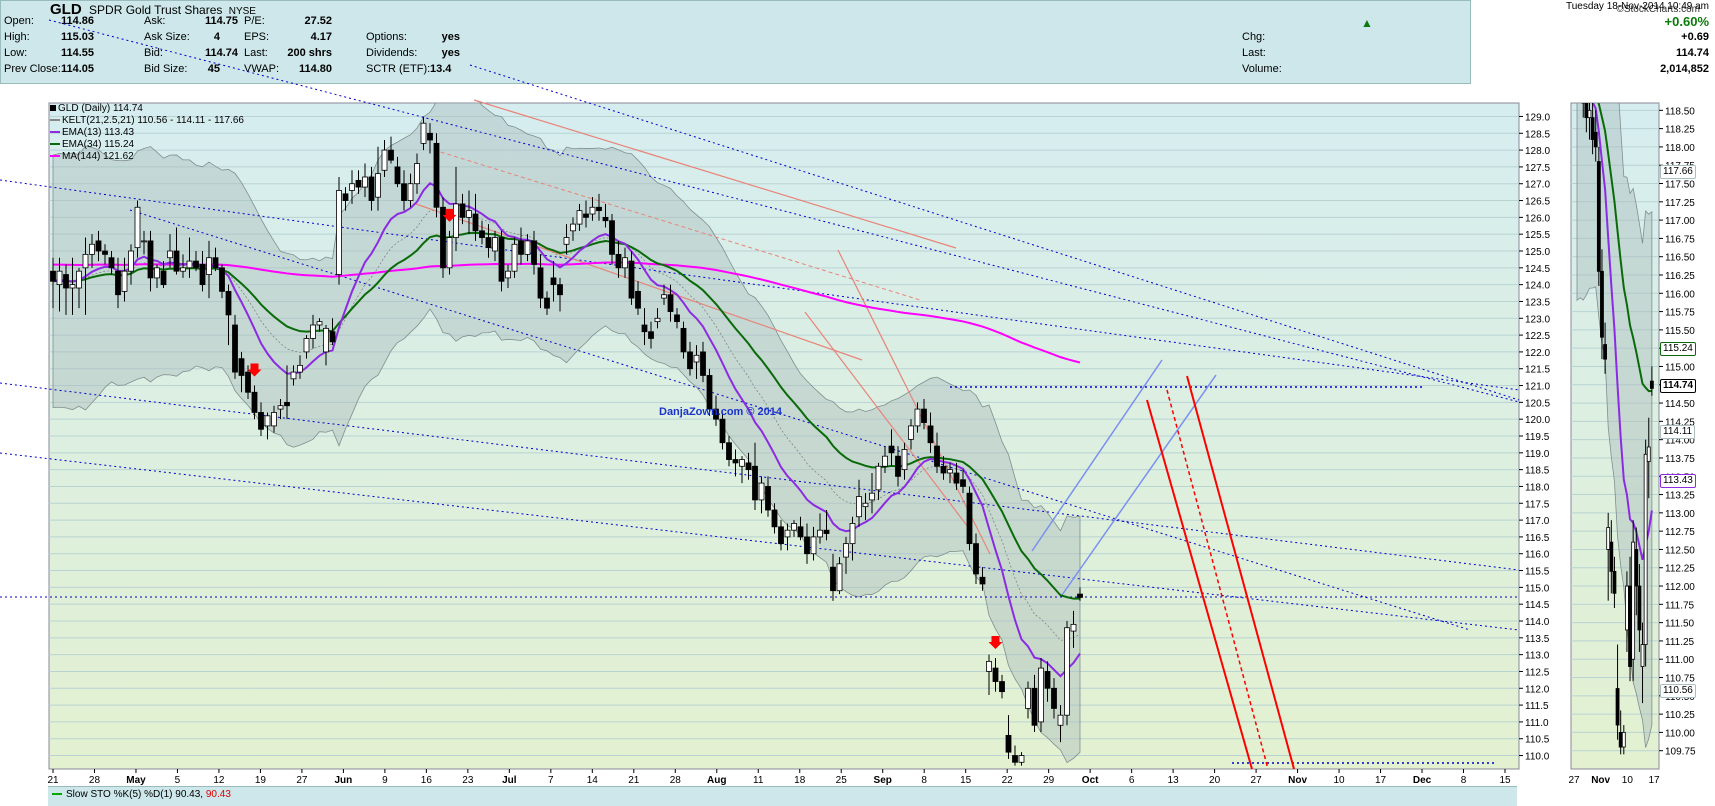  I want to click on date-tick-label: 27, so click(302, 780).